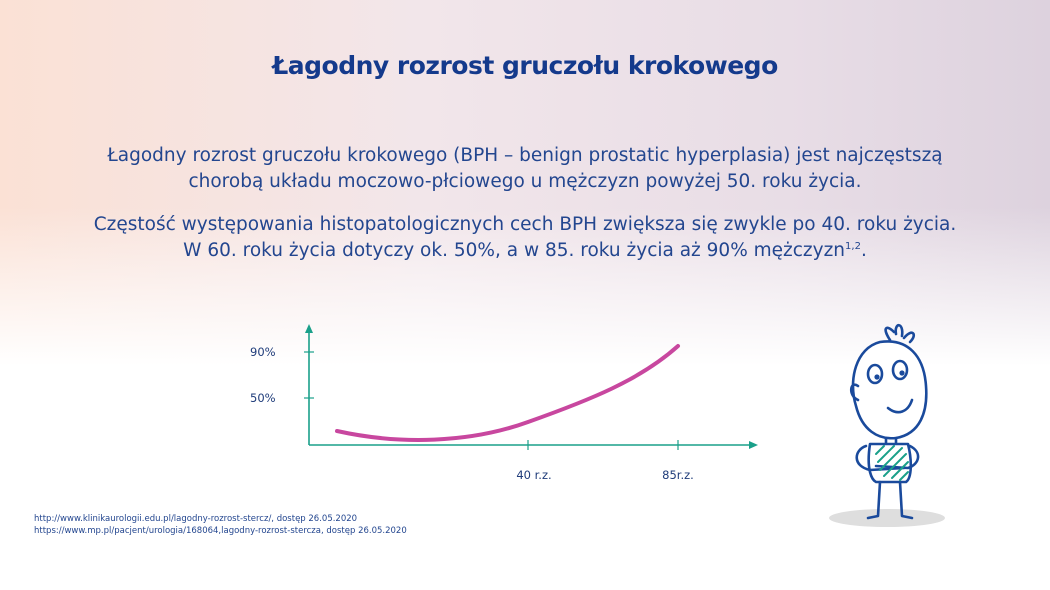 The image size is (1050, 590). I want to click on x-tick-label-40: 40 r.z., so click(533, 475).